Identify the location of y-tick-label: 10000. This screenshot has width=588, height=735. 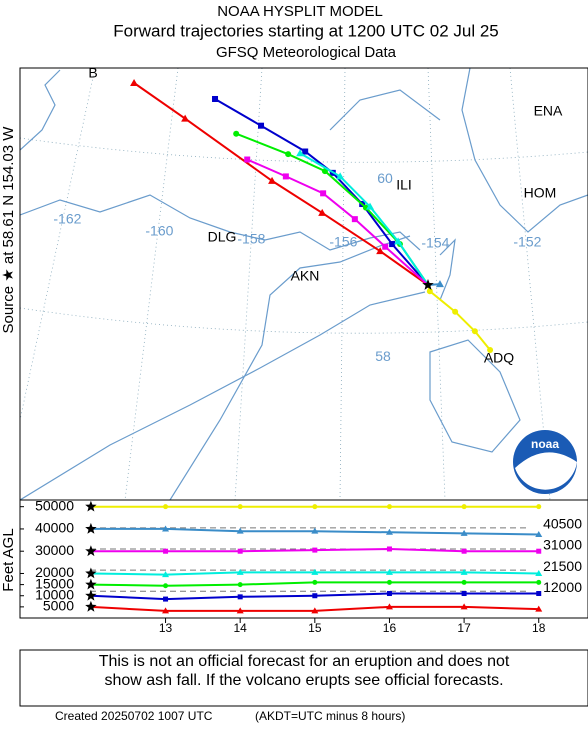
(54, 594).